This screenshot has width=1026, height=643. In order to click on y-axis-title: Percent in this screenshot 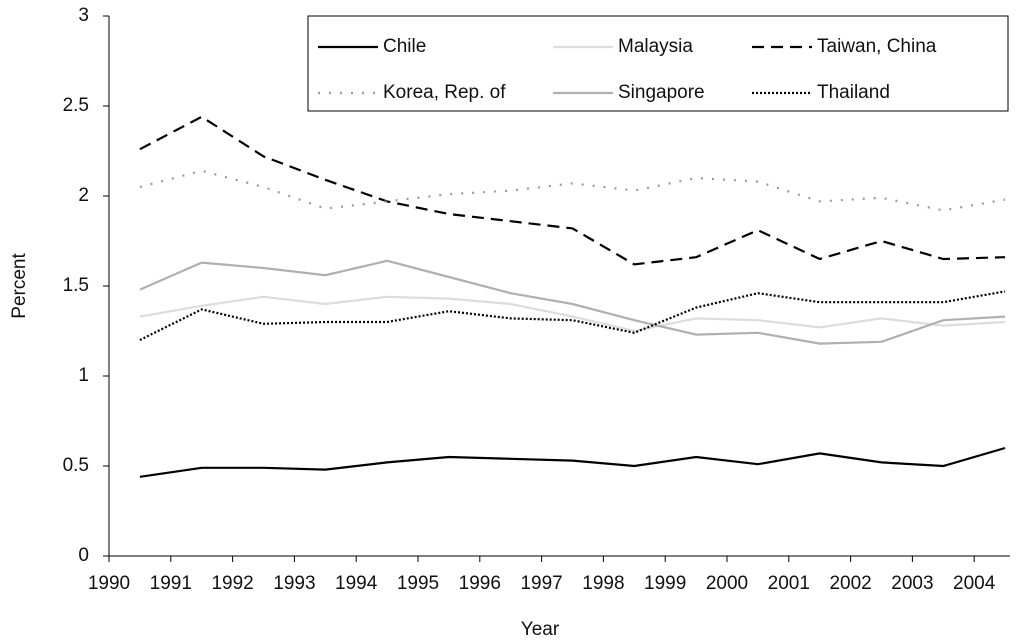, I will do `click(19, 286)`.